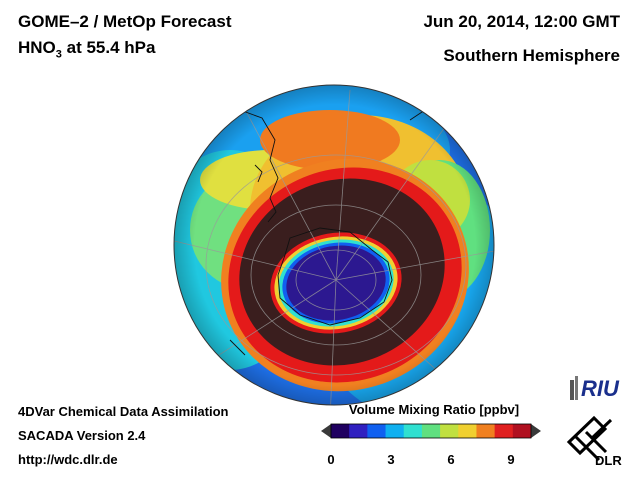 The height and width of the screenshot is (480, 640). What do you see at coordinates (434, 409) in the screenshot?
I see `colorbar-title: Volume Mixing Ratio [ppbv]` at bounding box center [434, 409].